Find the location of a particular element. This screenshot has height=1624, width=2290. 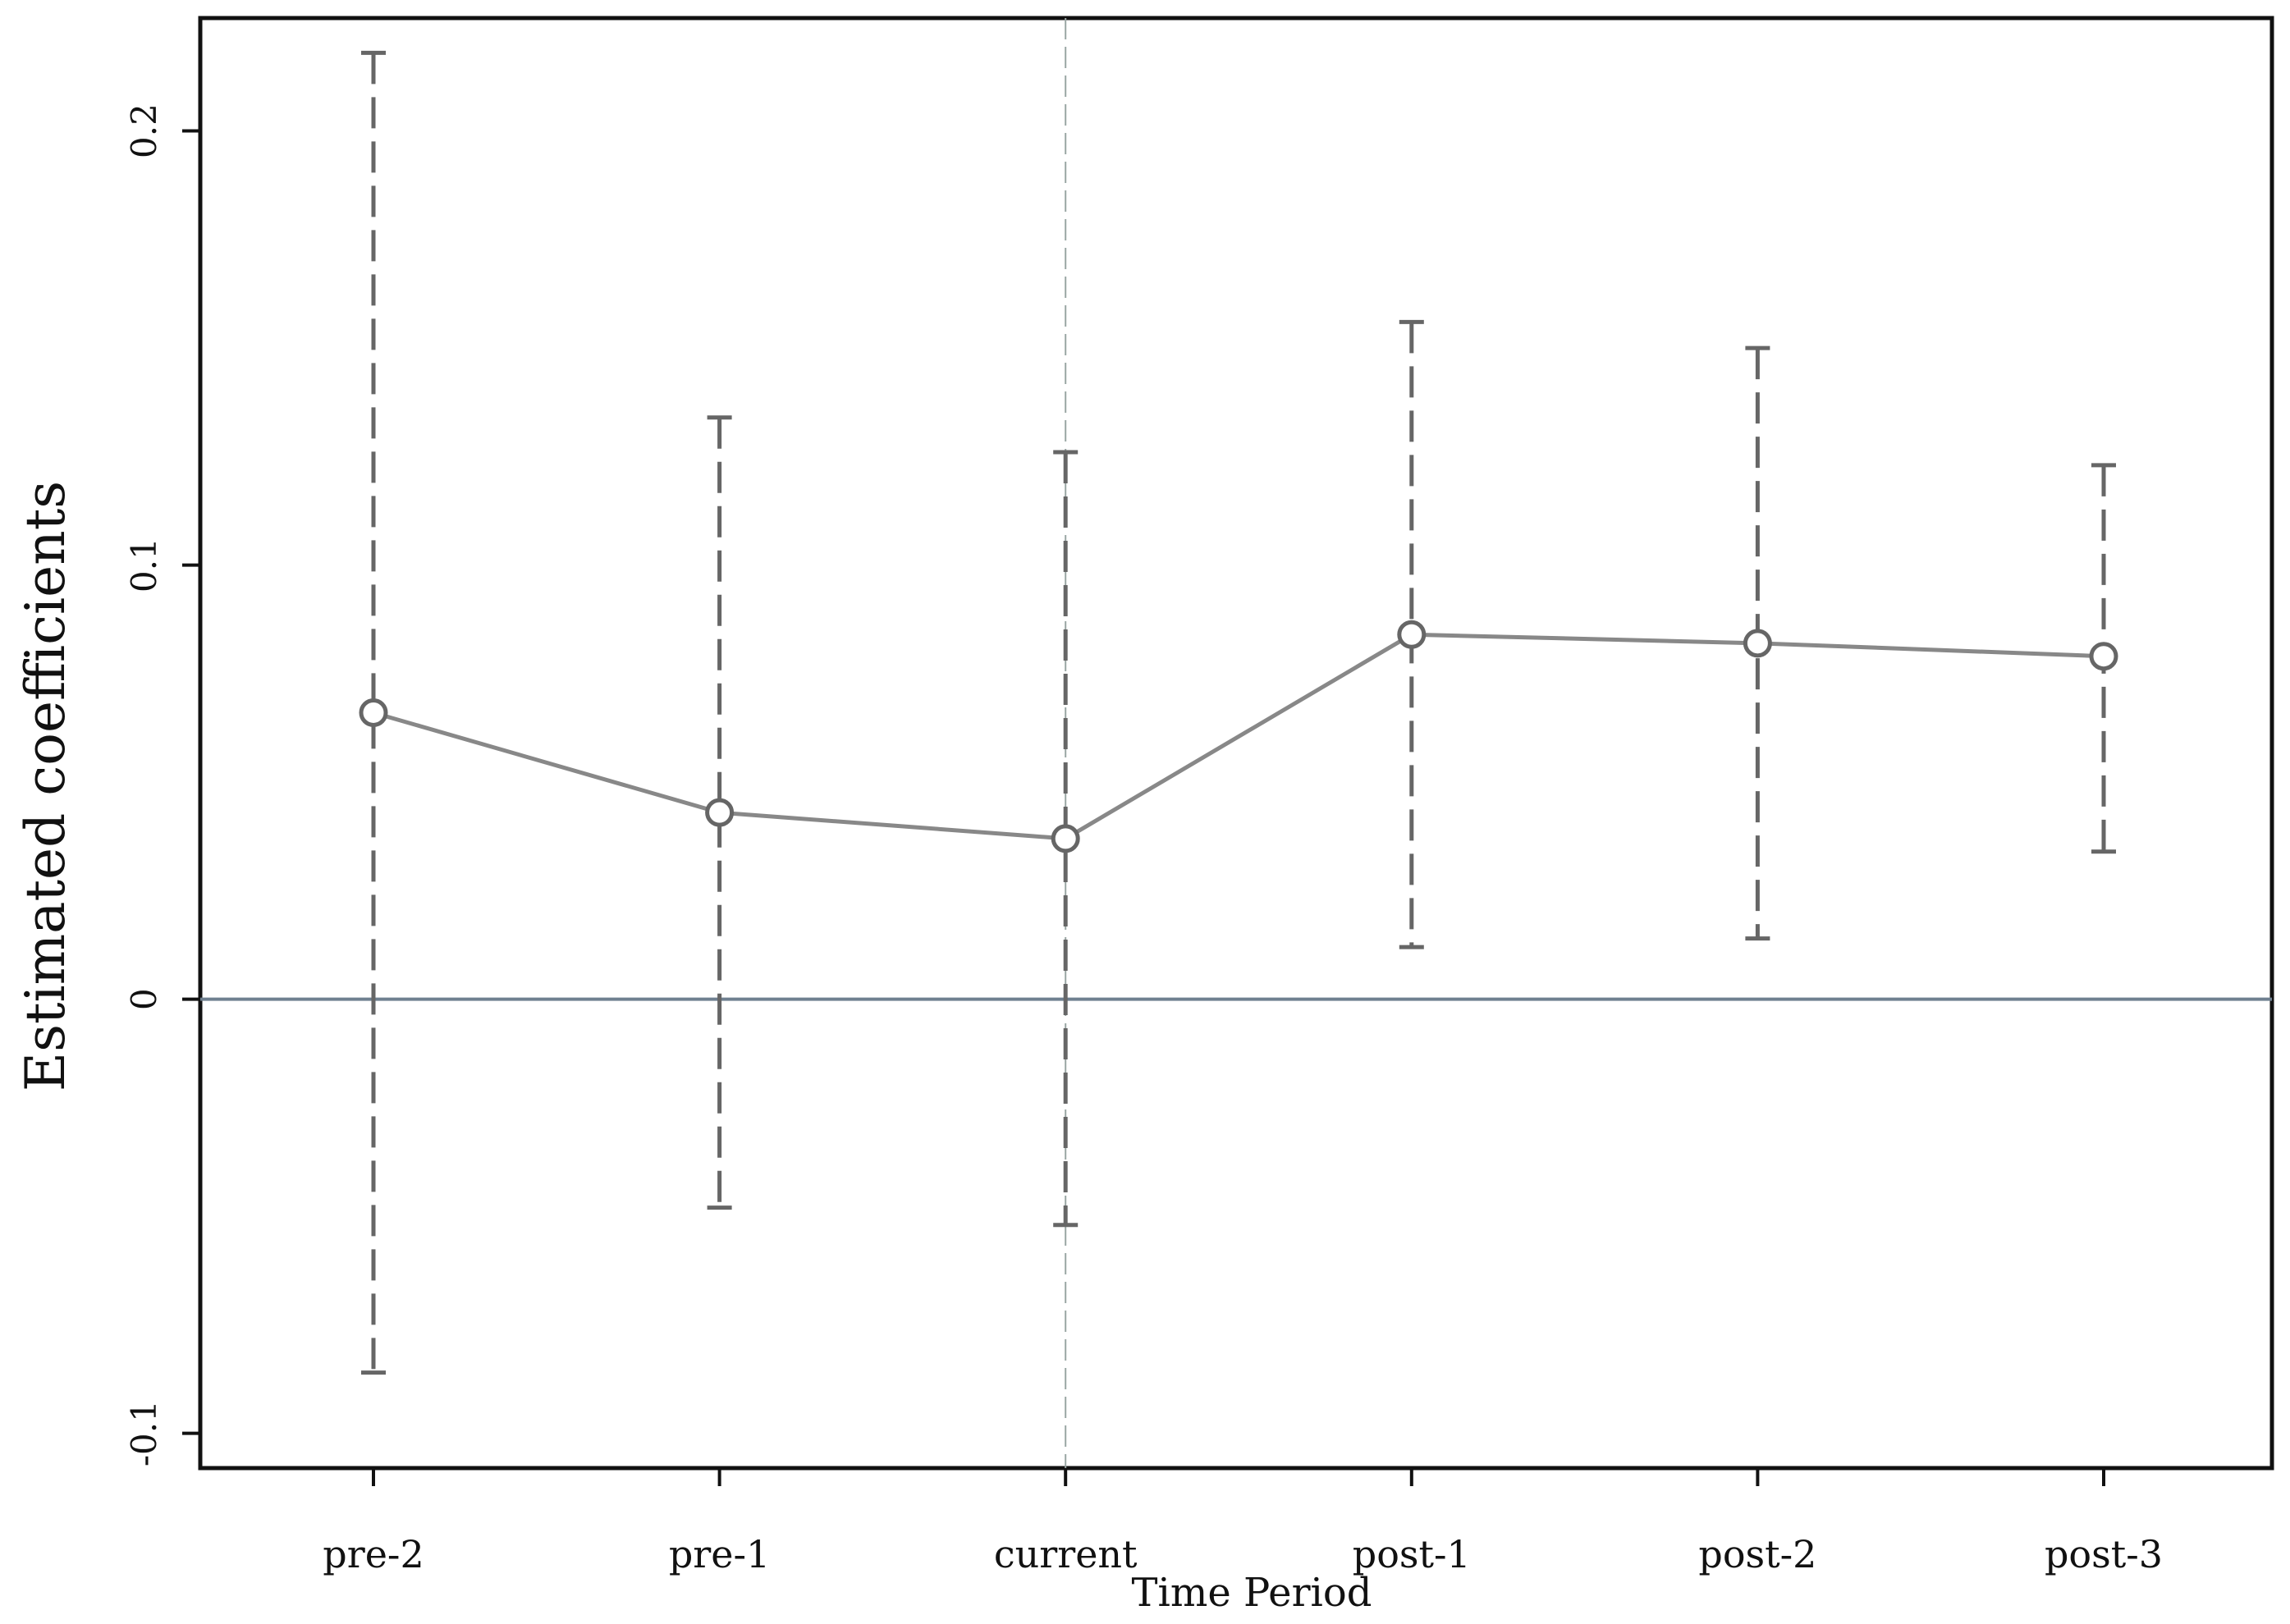

y-tick-label: 0.1 is located at coordinates (144, 565).